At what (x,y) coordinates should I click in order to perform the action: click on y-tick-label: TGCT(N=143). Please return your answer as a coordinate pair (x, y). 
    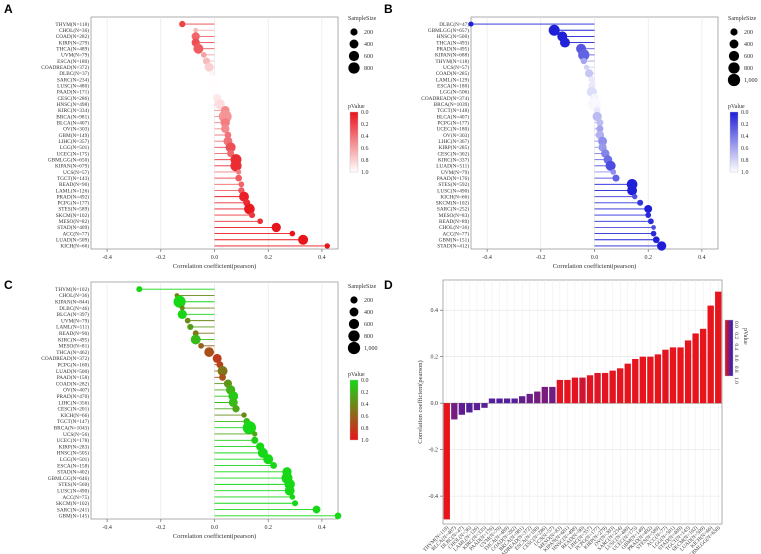
    Looking at the image, I should click on (73, 178).